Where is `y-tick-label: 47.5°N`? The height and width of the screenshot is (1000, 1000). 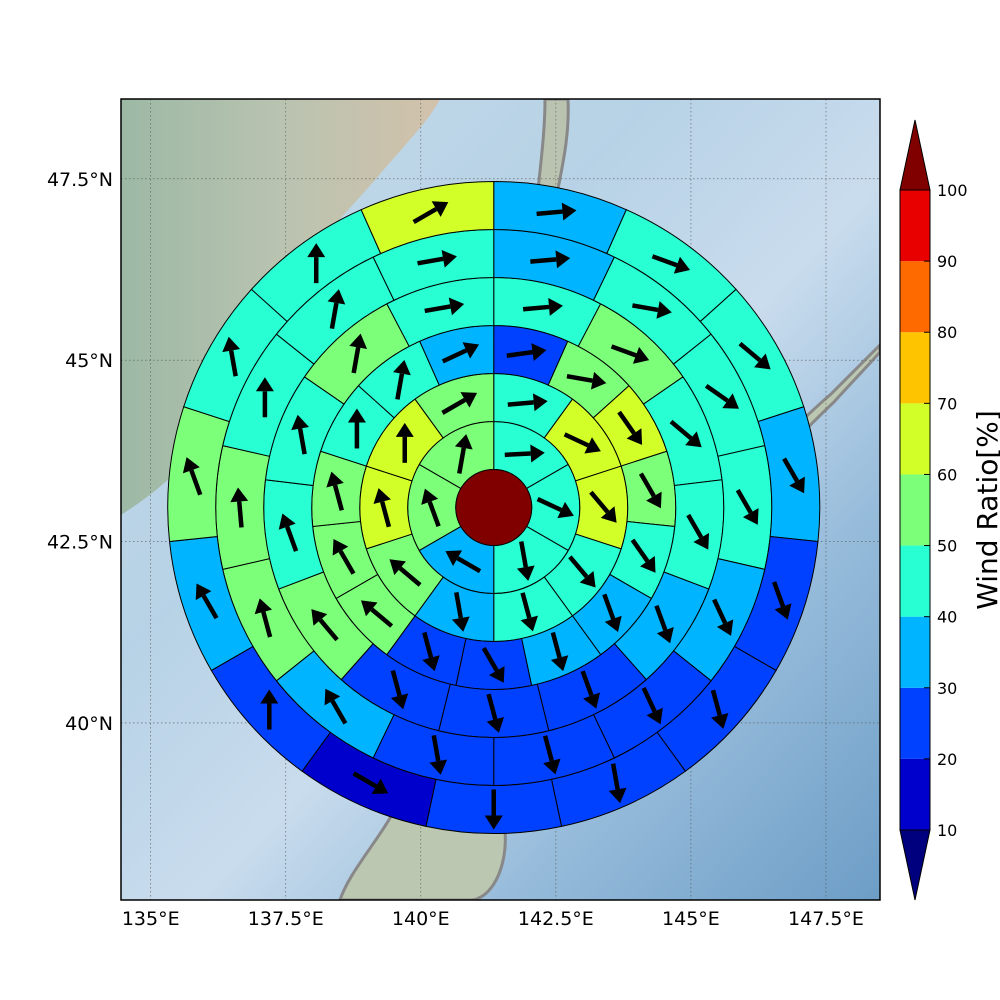
y-tick-label: 47.5°N is located at coordinates (80, 180).